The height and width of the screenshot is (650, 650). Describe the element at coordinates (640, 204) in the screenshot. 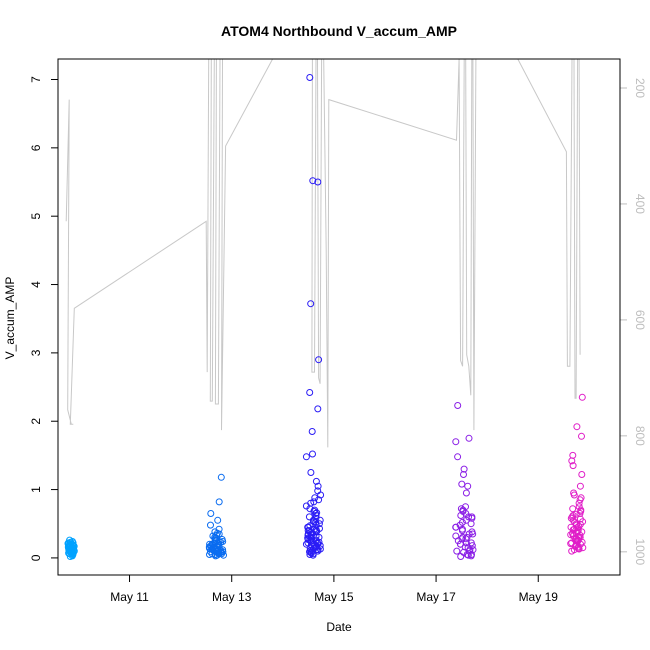

I see `y2-tick-label: 400` at that location.